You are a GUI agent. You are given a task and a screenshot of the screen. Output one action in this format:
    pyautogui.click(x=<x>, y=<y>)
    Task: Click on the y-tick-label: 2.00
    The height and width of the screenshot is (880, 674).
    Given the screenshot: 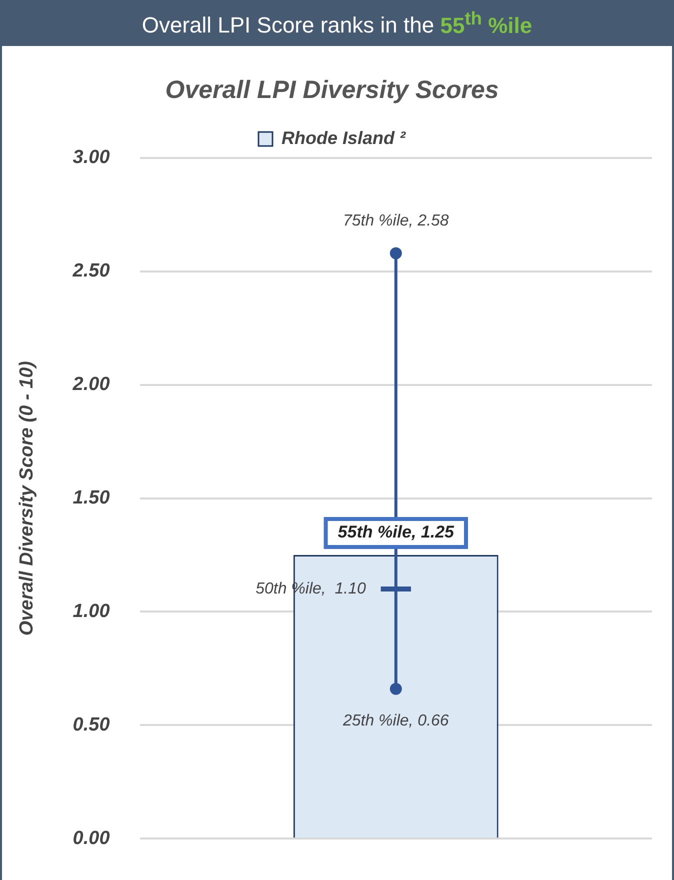 What is the action you would take?
    pyautogui.click(x=91, y=385)
    